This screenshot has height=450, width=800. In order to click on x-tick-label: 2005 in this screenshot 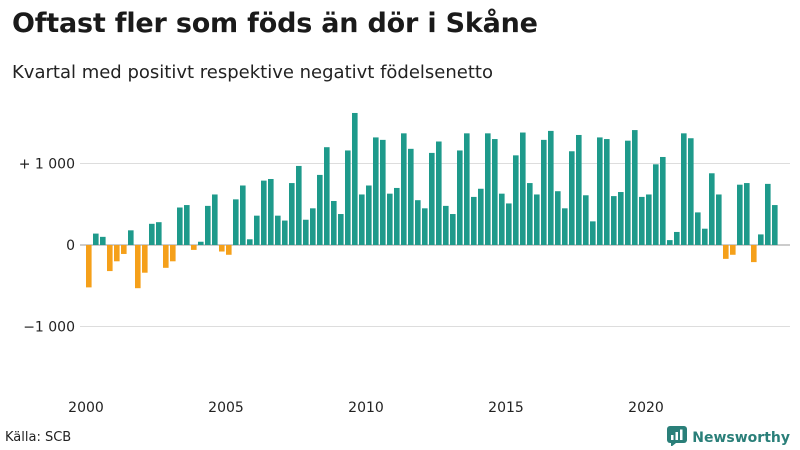, I will do `click(226, 408)`.